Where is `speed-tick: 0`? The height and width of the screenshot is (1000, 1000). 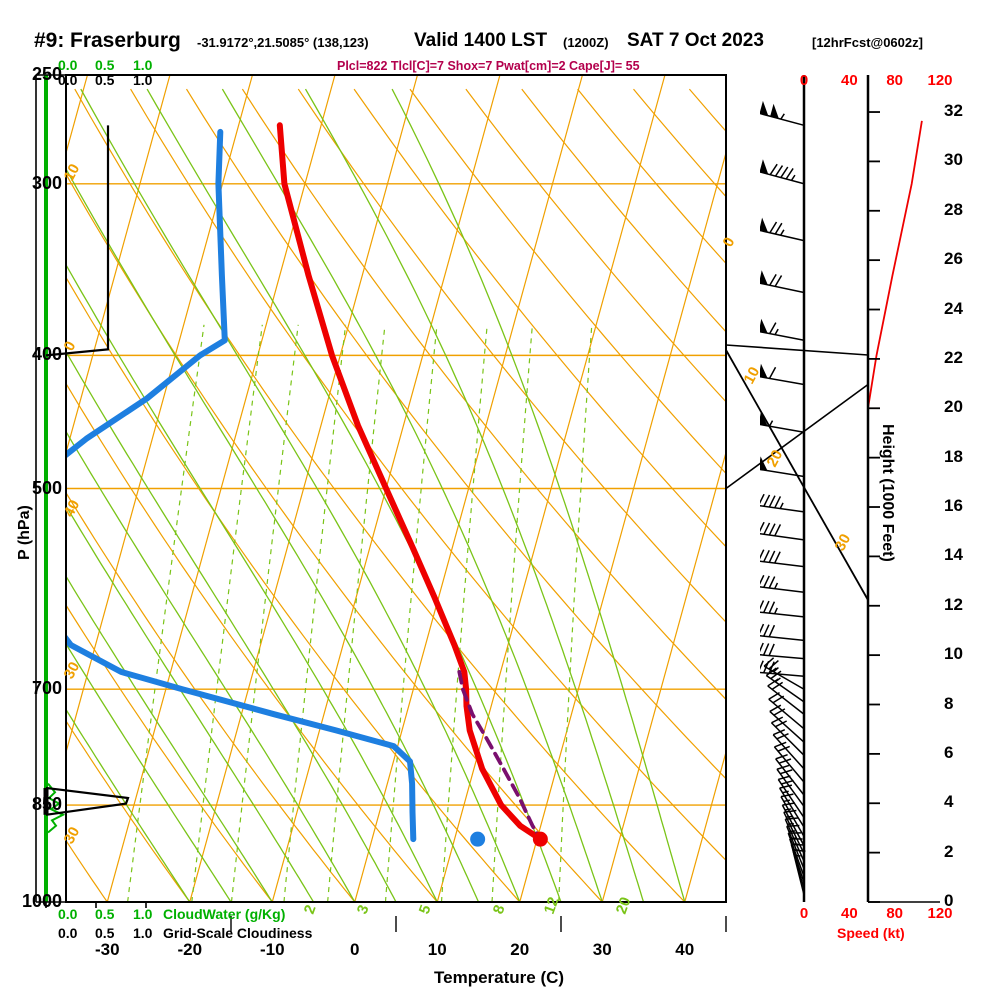
speed-tick: 0 is located at coordinates (804, 80).